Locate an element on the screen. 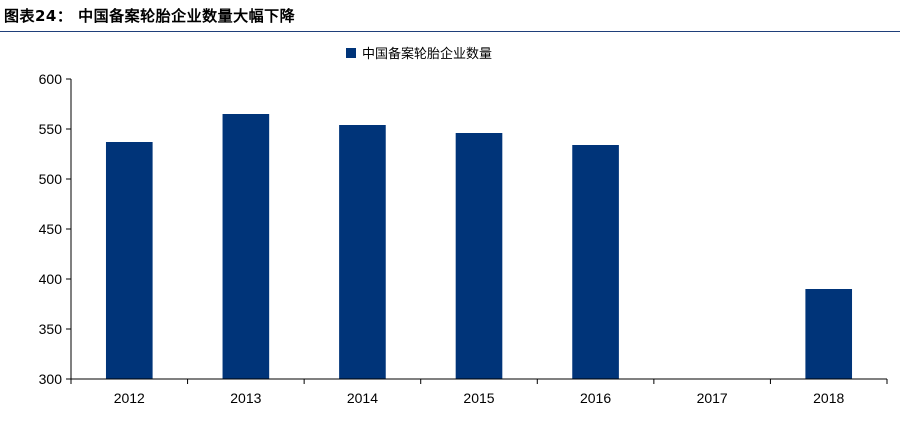 This screenshot has height=423, width=900. x-tick-label: 2016 is located at coordinates (595, 398).